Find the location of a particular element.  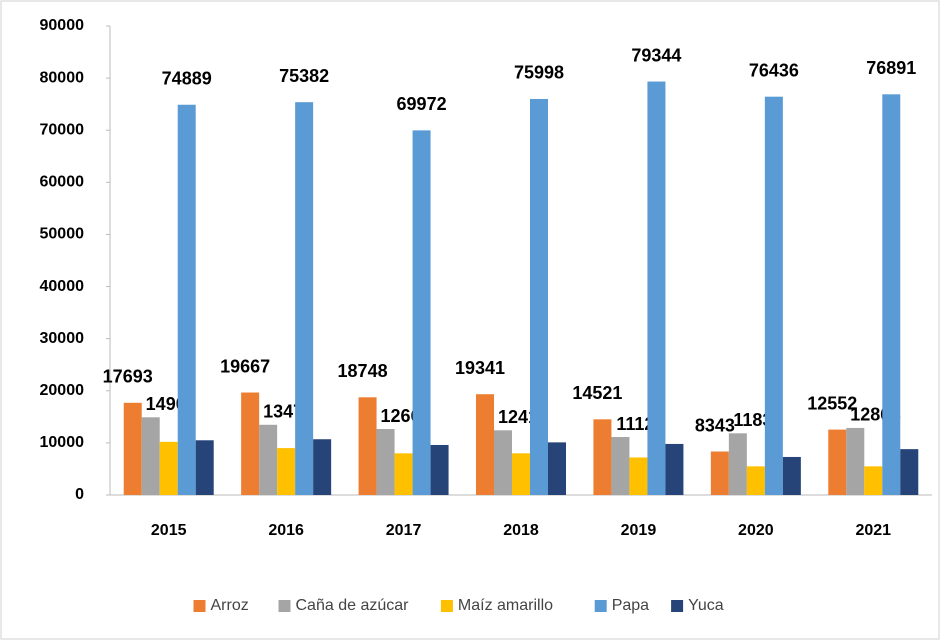

y-tick-label: 70000 is located at coordinates (62, 129).